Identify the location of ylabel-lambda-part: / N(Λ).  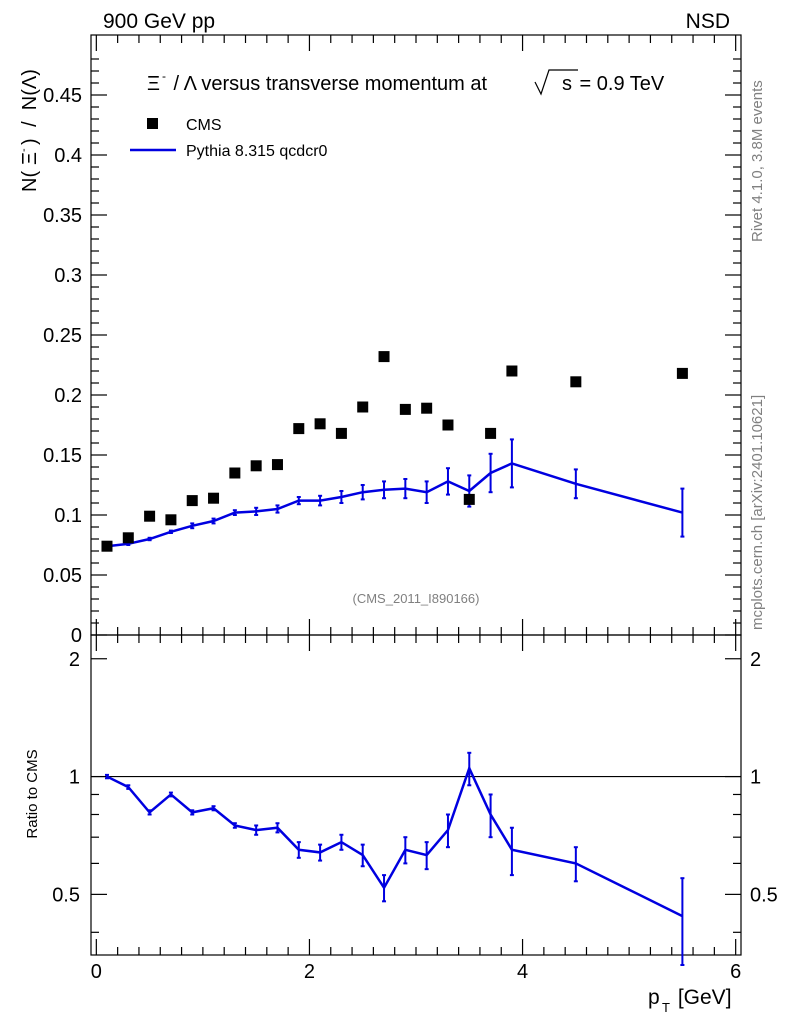
(30, 103).